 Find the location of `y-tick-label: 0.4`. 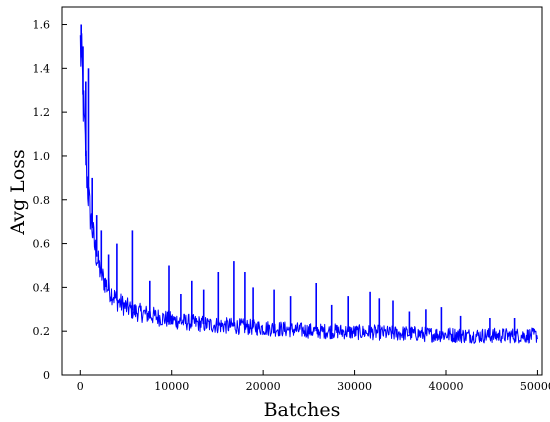

y-tick-label: 0.4 is located at coordinates (42, 287).